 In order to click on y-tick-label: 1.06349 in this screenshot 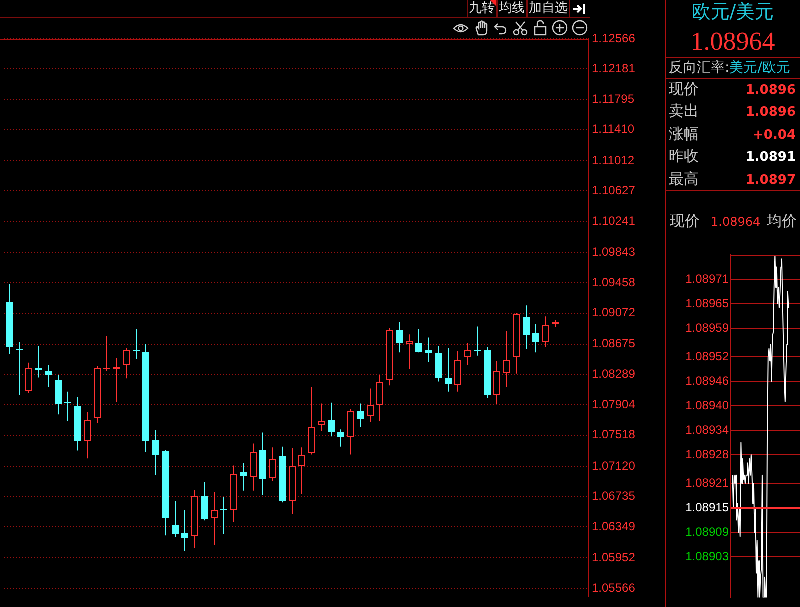, I will do `click(614, 526)`.